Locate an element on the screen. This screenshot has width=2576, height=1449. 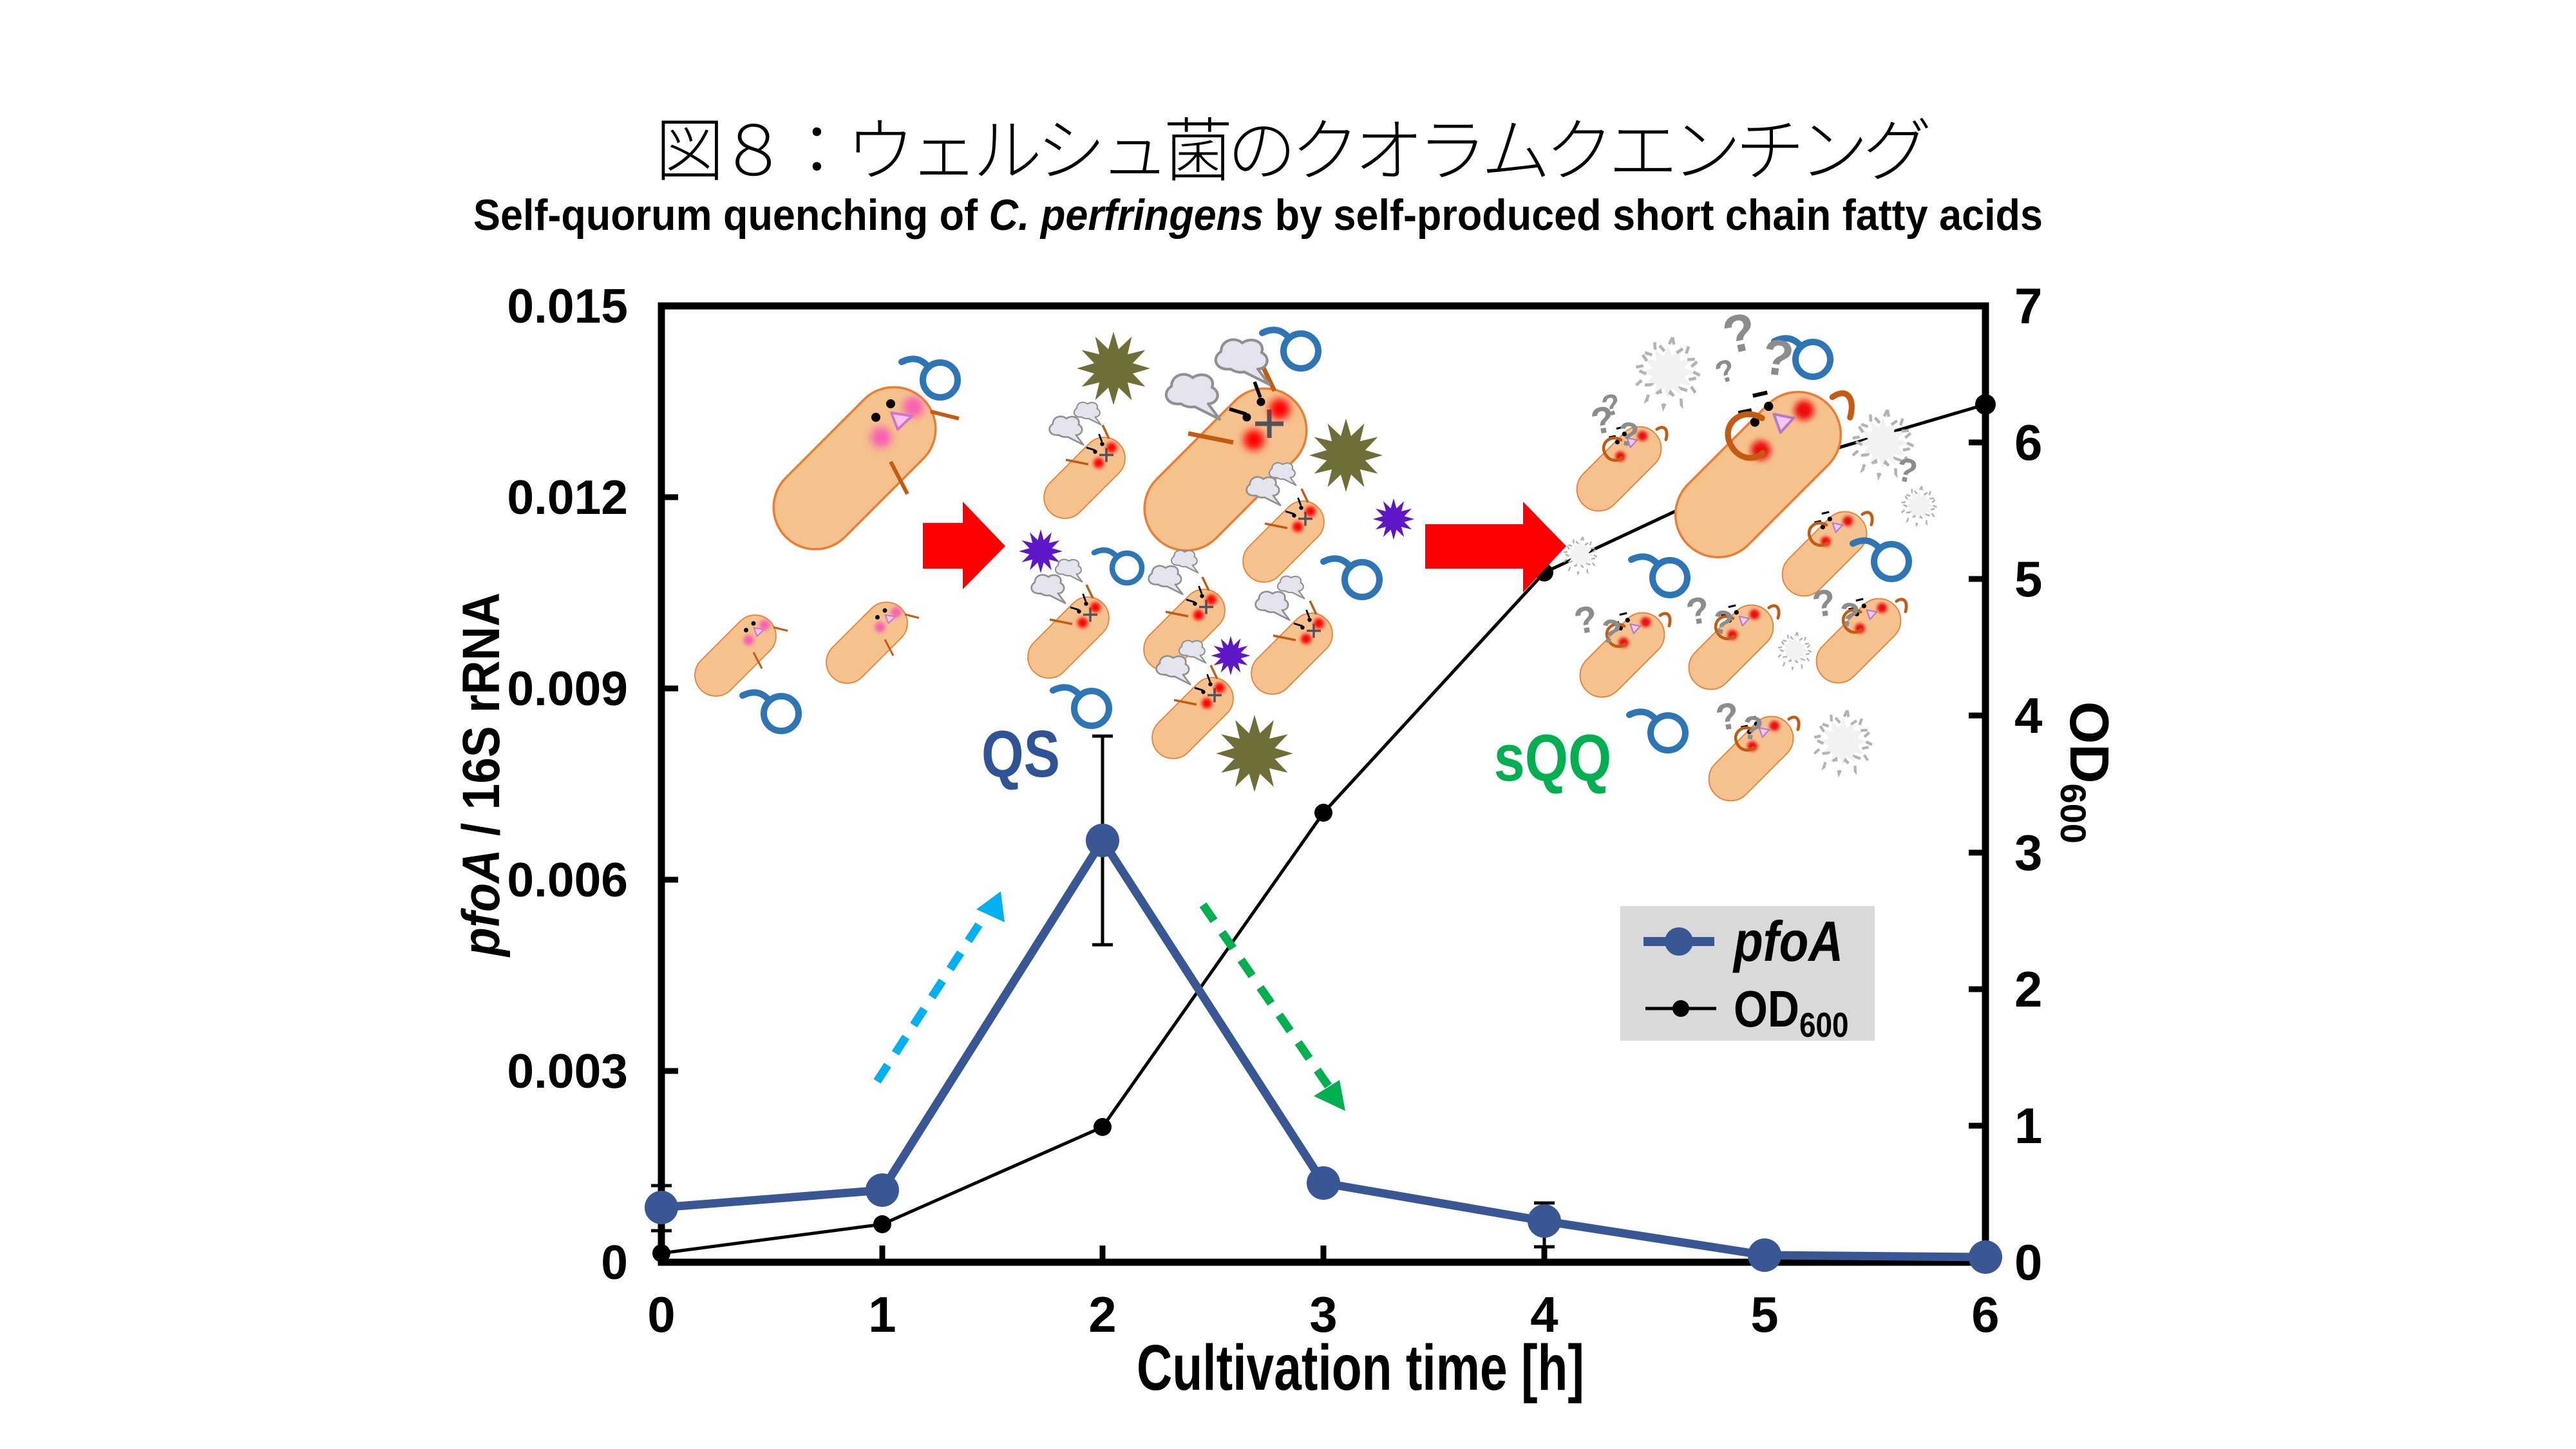
svg-text: 0.012 is located at coordinates (567, 497).